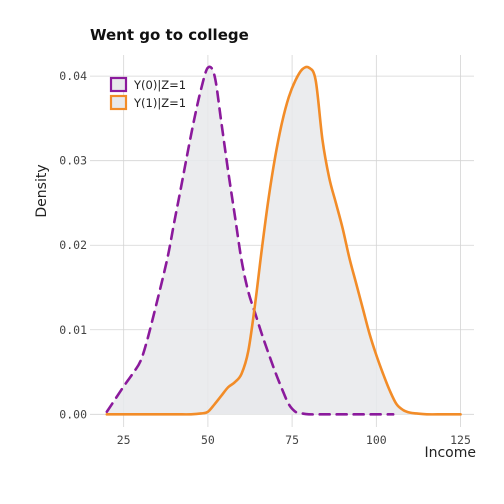  What do you see at coordinates (169, 35) in the screenshot?
I see `chart-title: Went go to college` at bounding box center [169, 35].